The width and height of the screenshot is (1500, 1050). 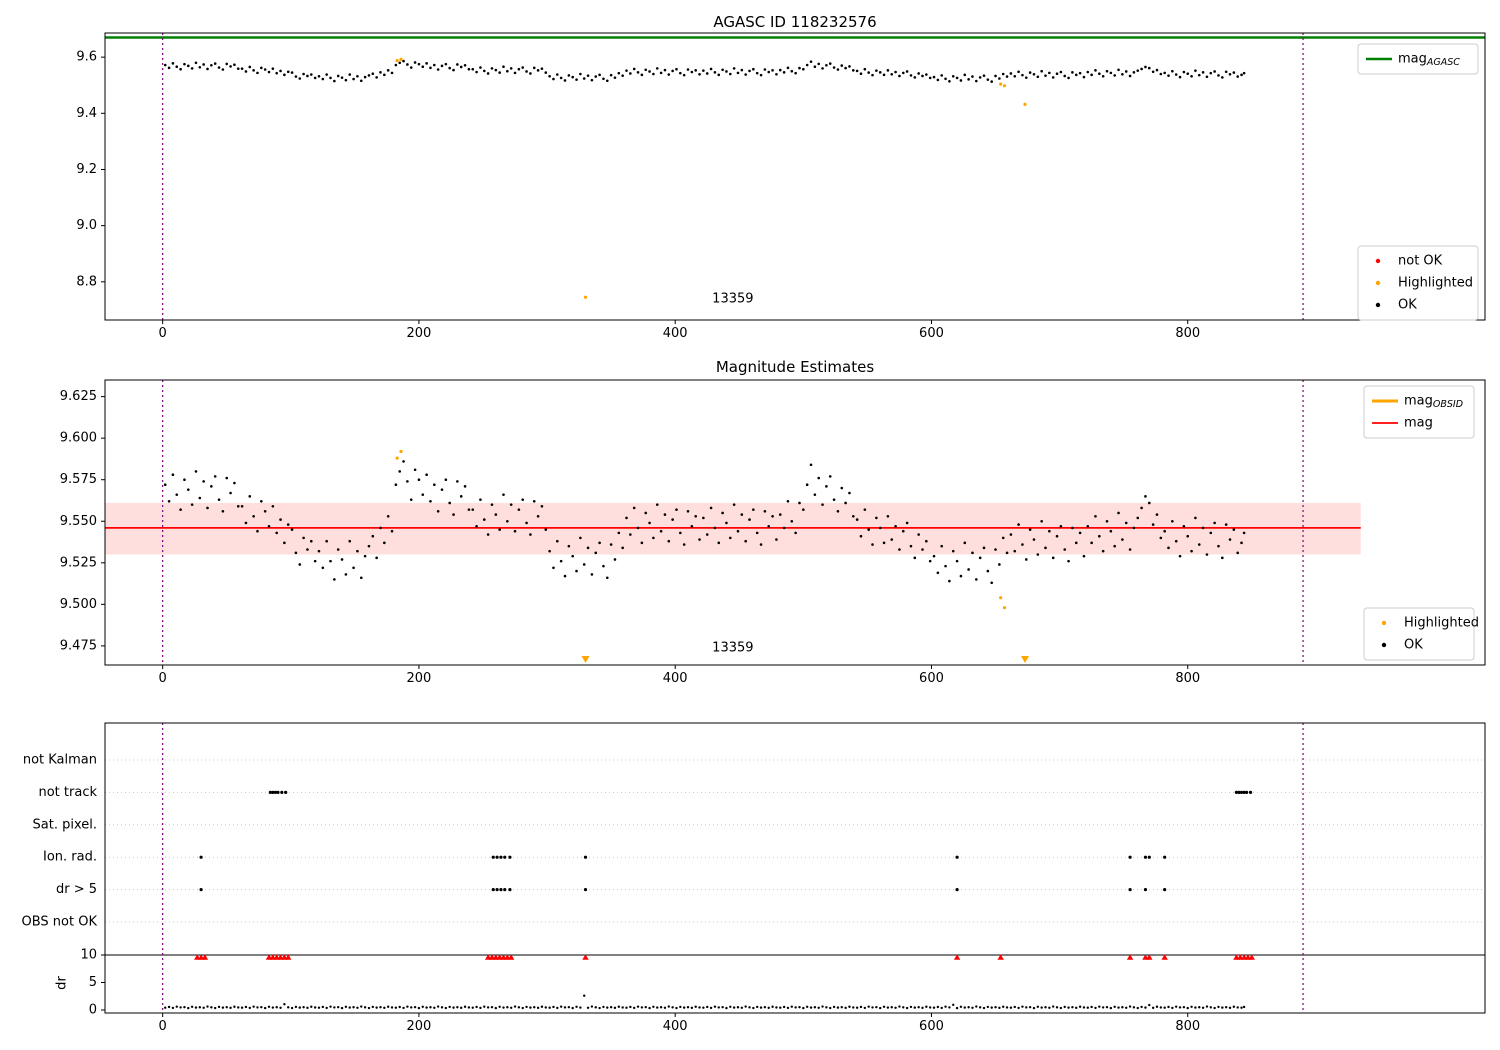 I want to click on flag-row-label: not track, so click(x=67, y=792).